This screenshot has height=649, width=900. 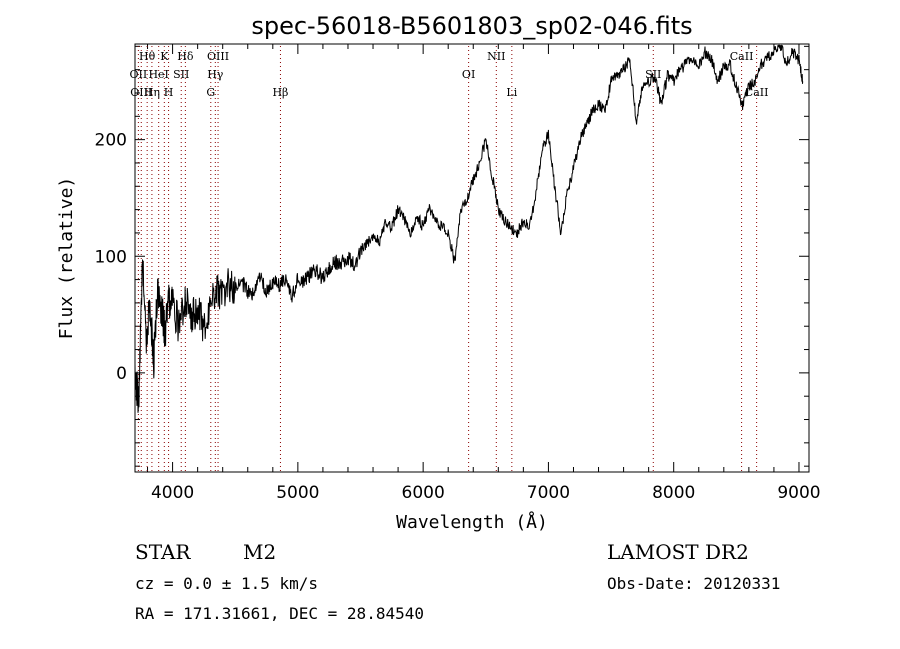 I want to click on chart-title: spec-56018-B5601803_sp02-046.fits, so click(x=471, y=26).